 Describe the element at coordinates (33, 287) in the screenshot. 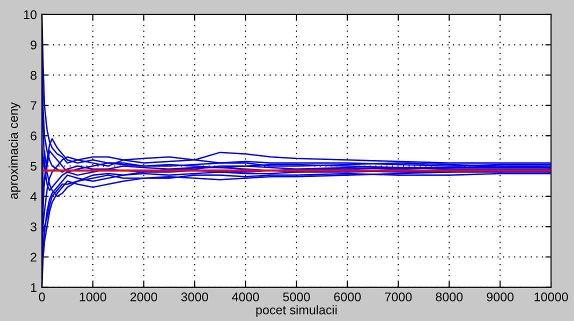

I see `y-tick-label: 1` at that location.